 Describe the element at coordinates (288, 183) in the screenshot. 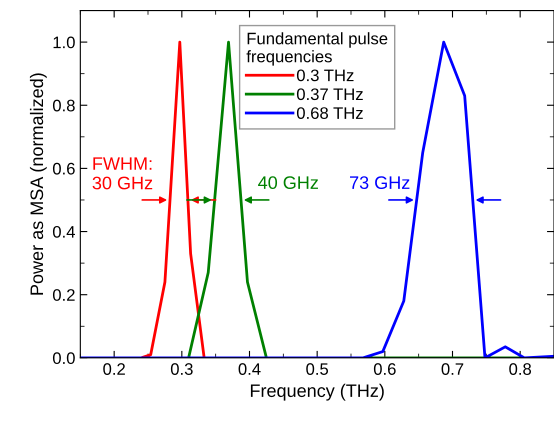

I see `annotation: 40 GHz` at that location.